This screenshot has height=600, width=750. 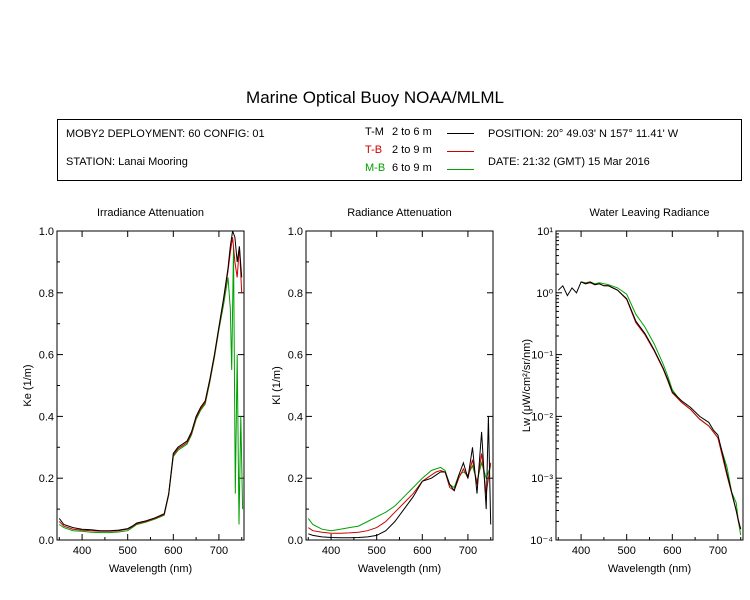 I want to click on radiance-ytick-label: 0.2, so click(x=295, y=479).